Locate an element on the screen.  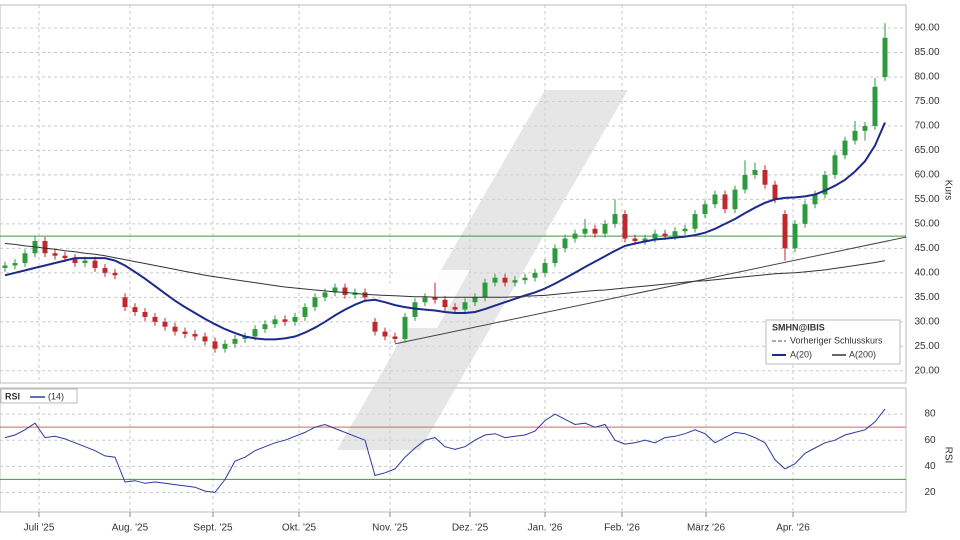
y-tick-label: 50.00 is located at coordinates (926, 224).